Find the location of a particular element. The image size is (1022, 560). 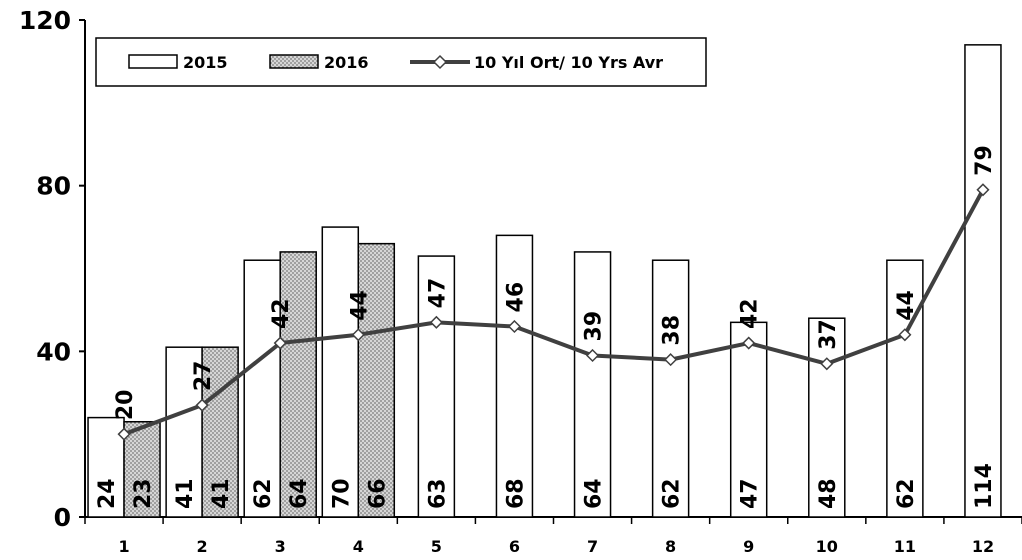

y-tick-label: 120 is located at coordinates (45, 20).